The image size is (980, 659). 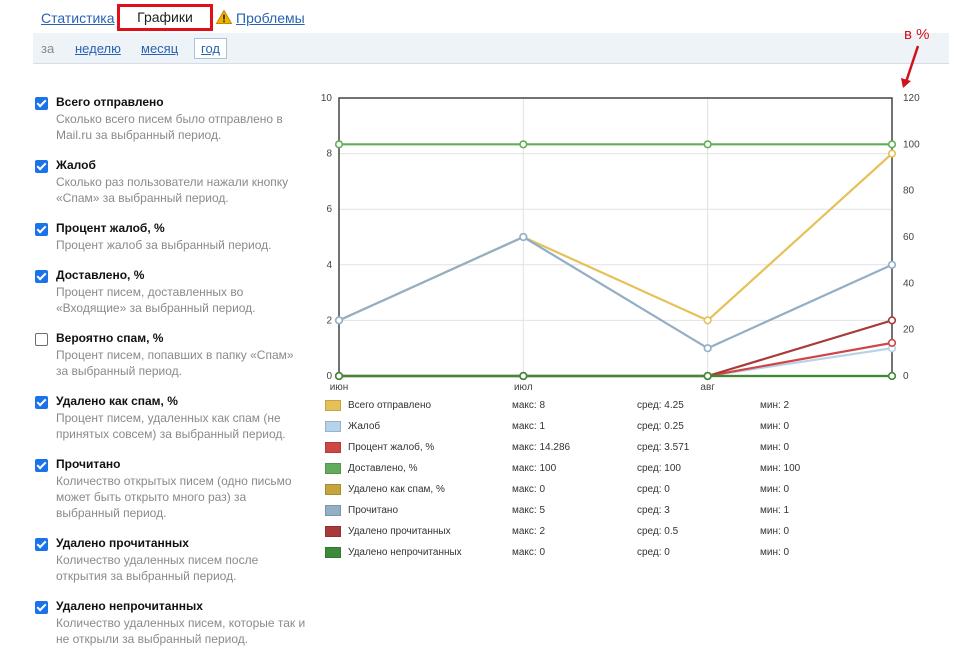 I want to click on metric-title: Вероятно спам, %, so click(x=110, y=338).